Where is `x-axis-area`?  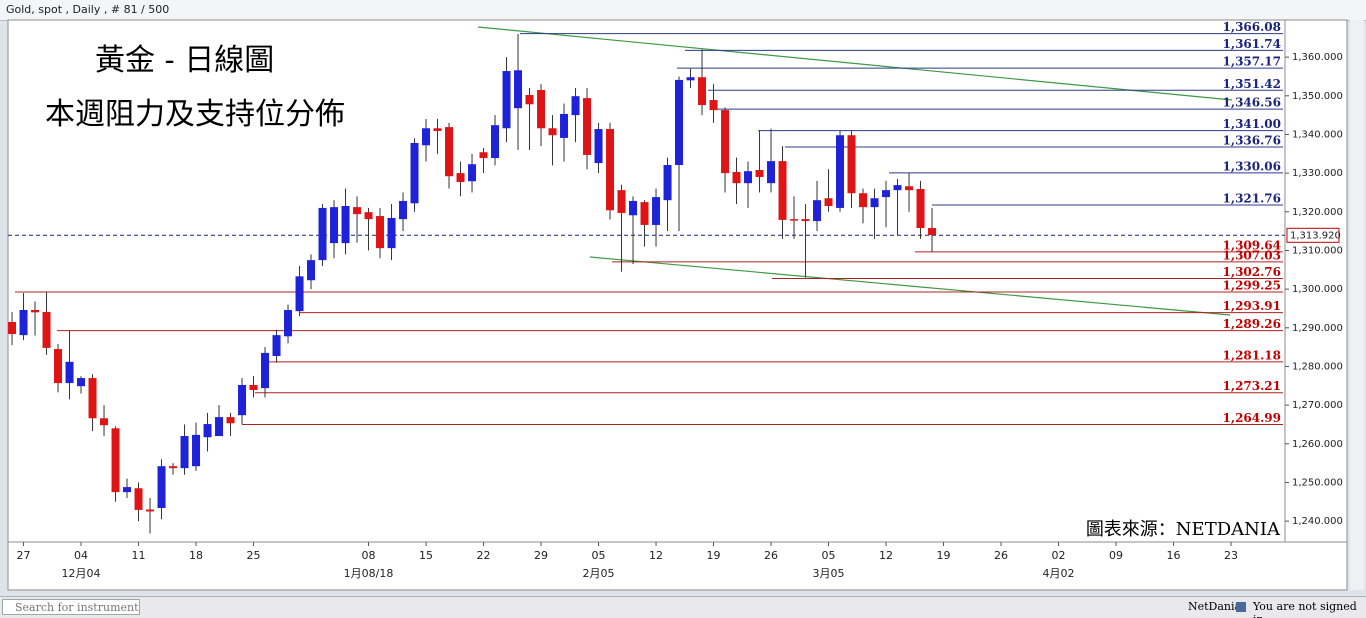
x-axis-area is located at coordinates (677, 566).